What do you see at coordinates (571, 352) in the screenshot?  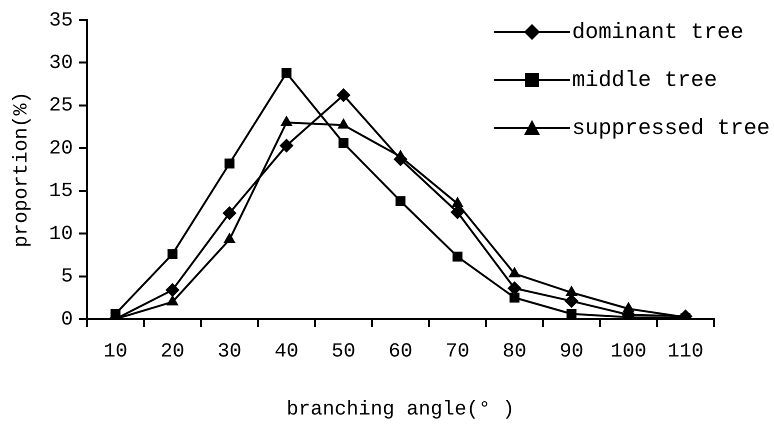 I see `x-tick-label: 90` at bounding box center [571, 352].